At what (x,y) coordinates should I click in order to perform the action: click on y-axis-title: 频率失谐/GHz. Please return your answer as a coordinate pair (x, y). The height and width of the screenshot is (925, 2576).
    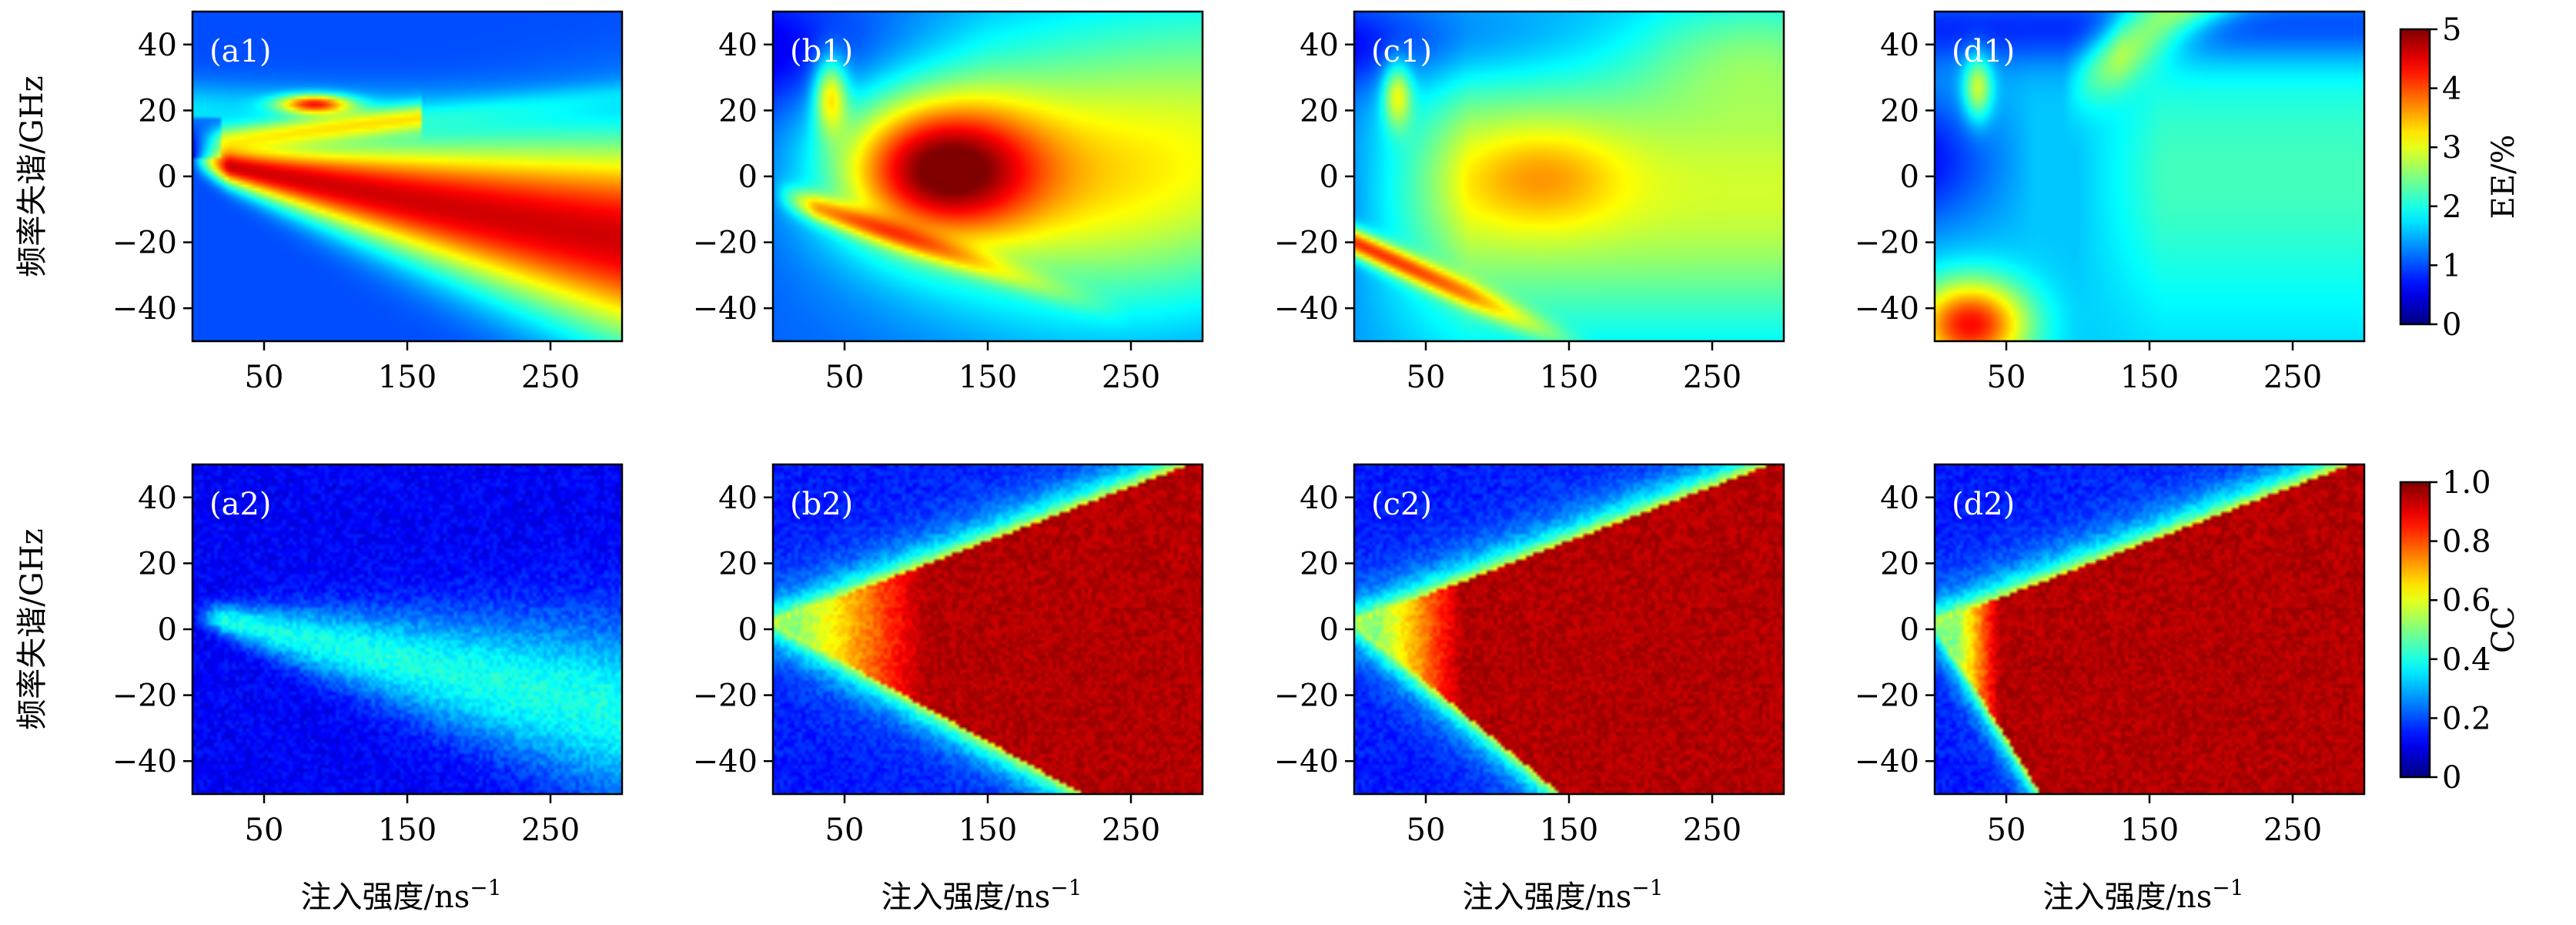
    Looking at the image, I should click on (33, 175).